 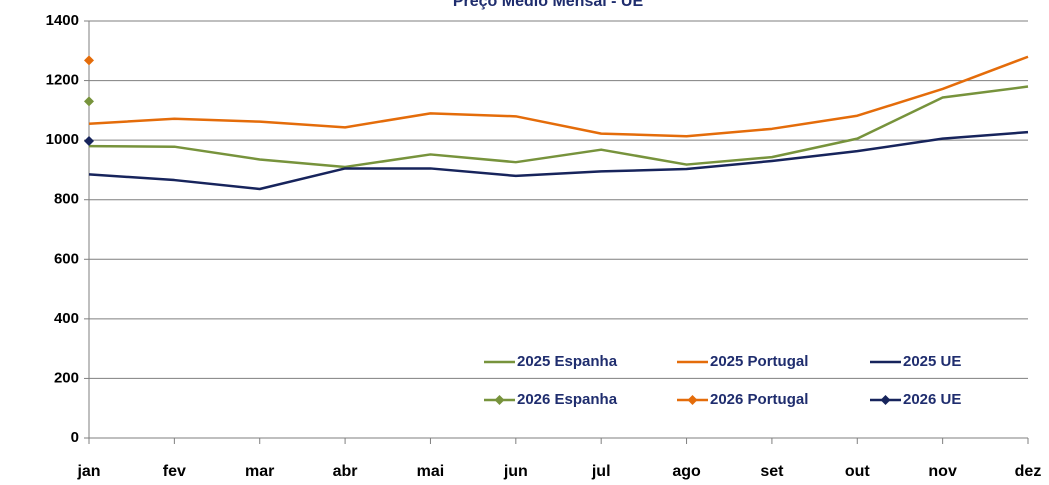 I want to click on x-tick-label: mar, so click(x=259, y=471).